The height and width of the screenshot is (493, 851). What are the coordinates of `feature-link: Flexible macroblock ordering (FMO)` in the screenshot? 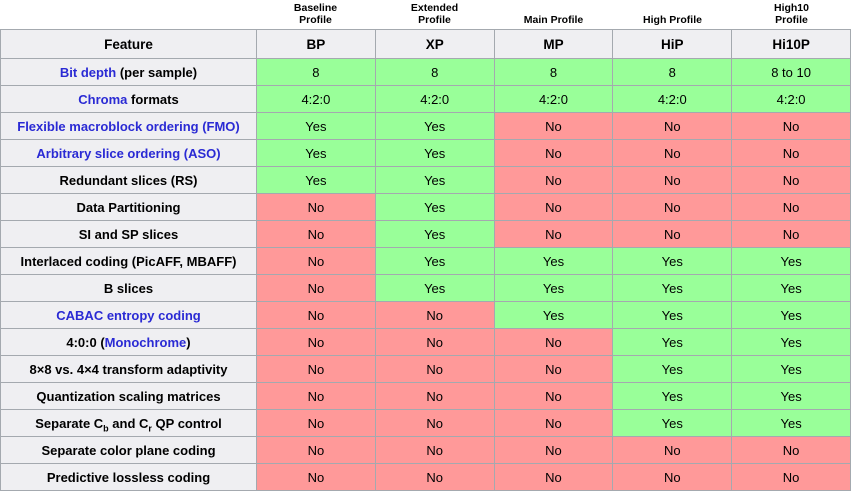 It's located at (128, 126).